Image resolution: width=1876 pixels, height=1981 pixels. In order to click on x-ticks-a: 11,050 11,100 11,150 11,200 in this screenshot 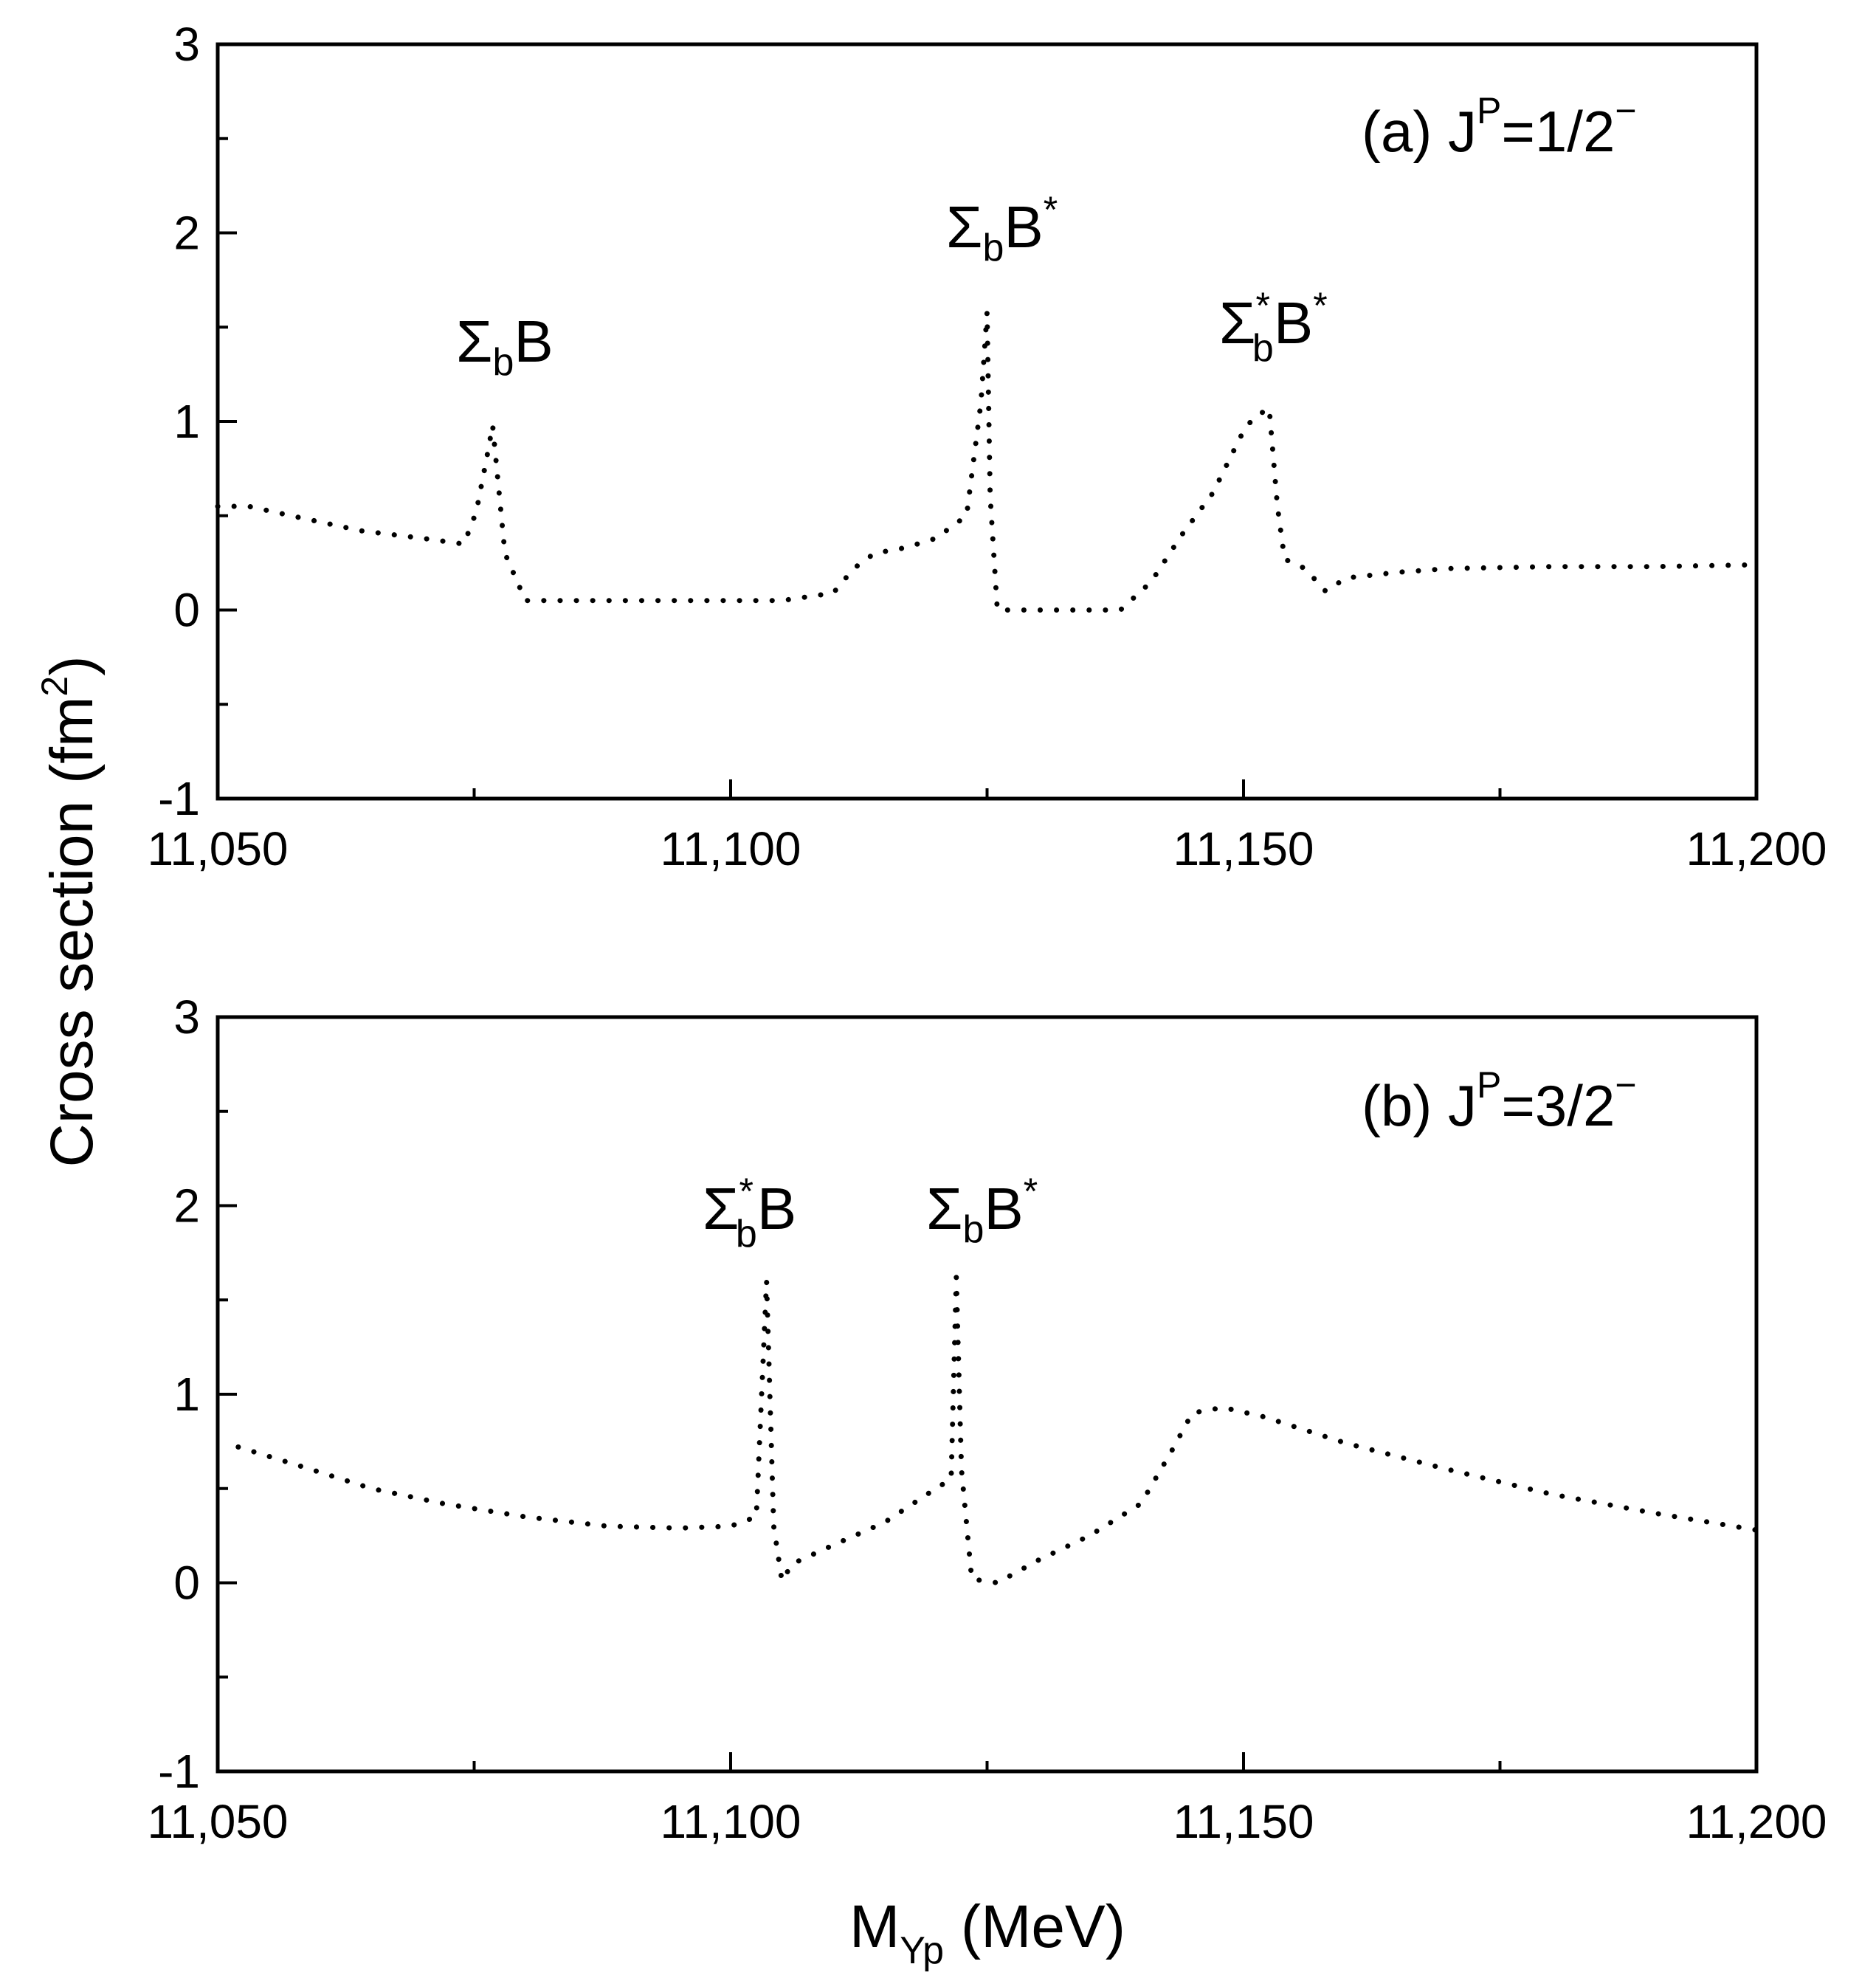, I will do `click(987, 827)`.